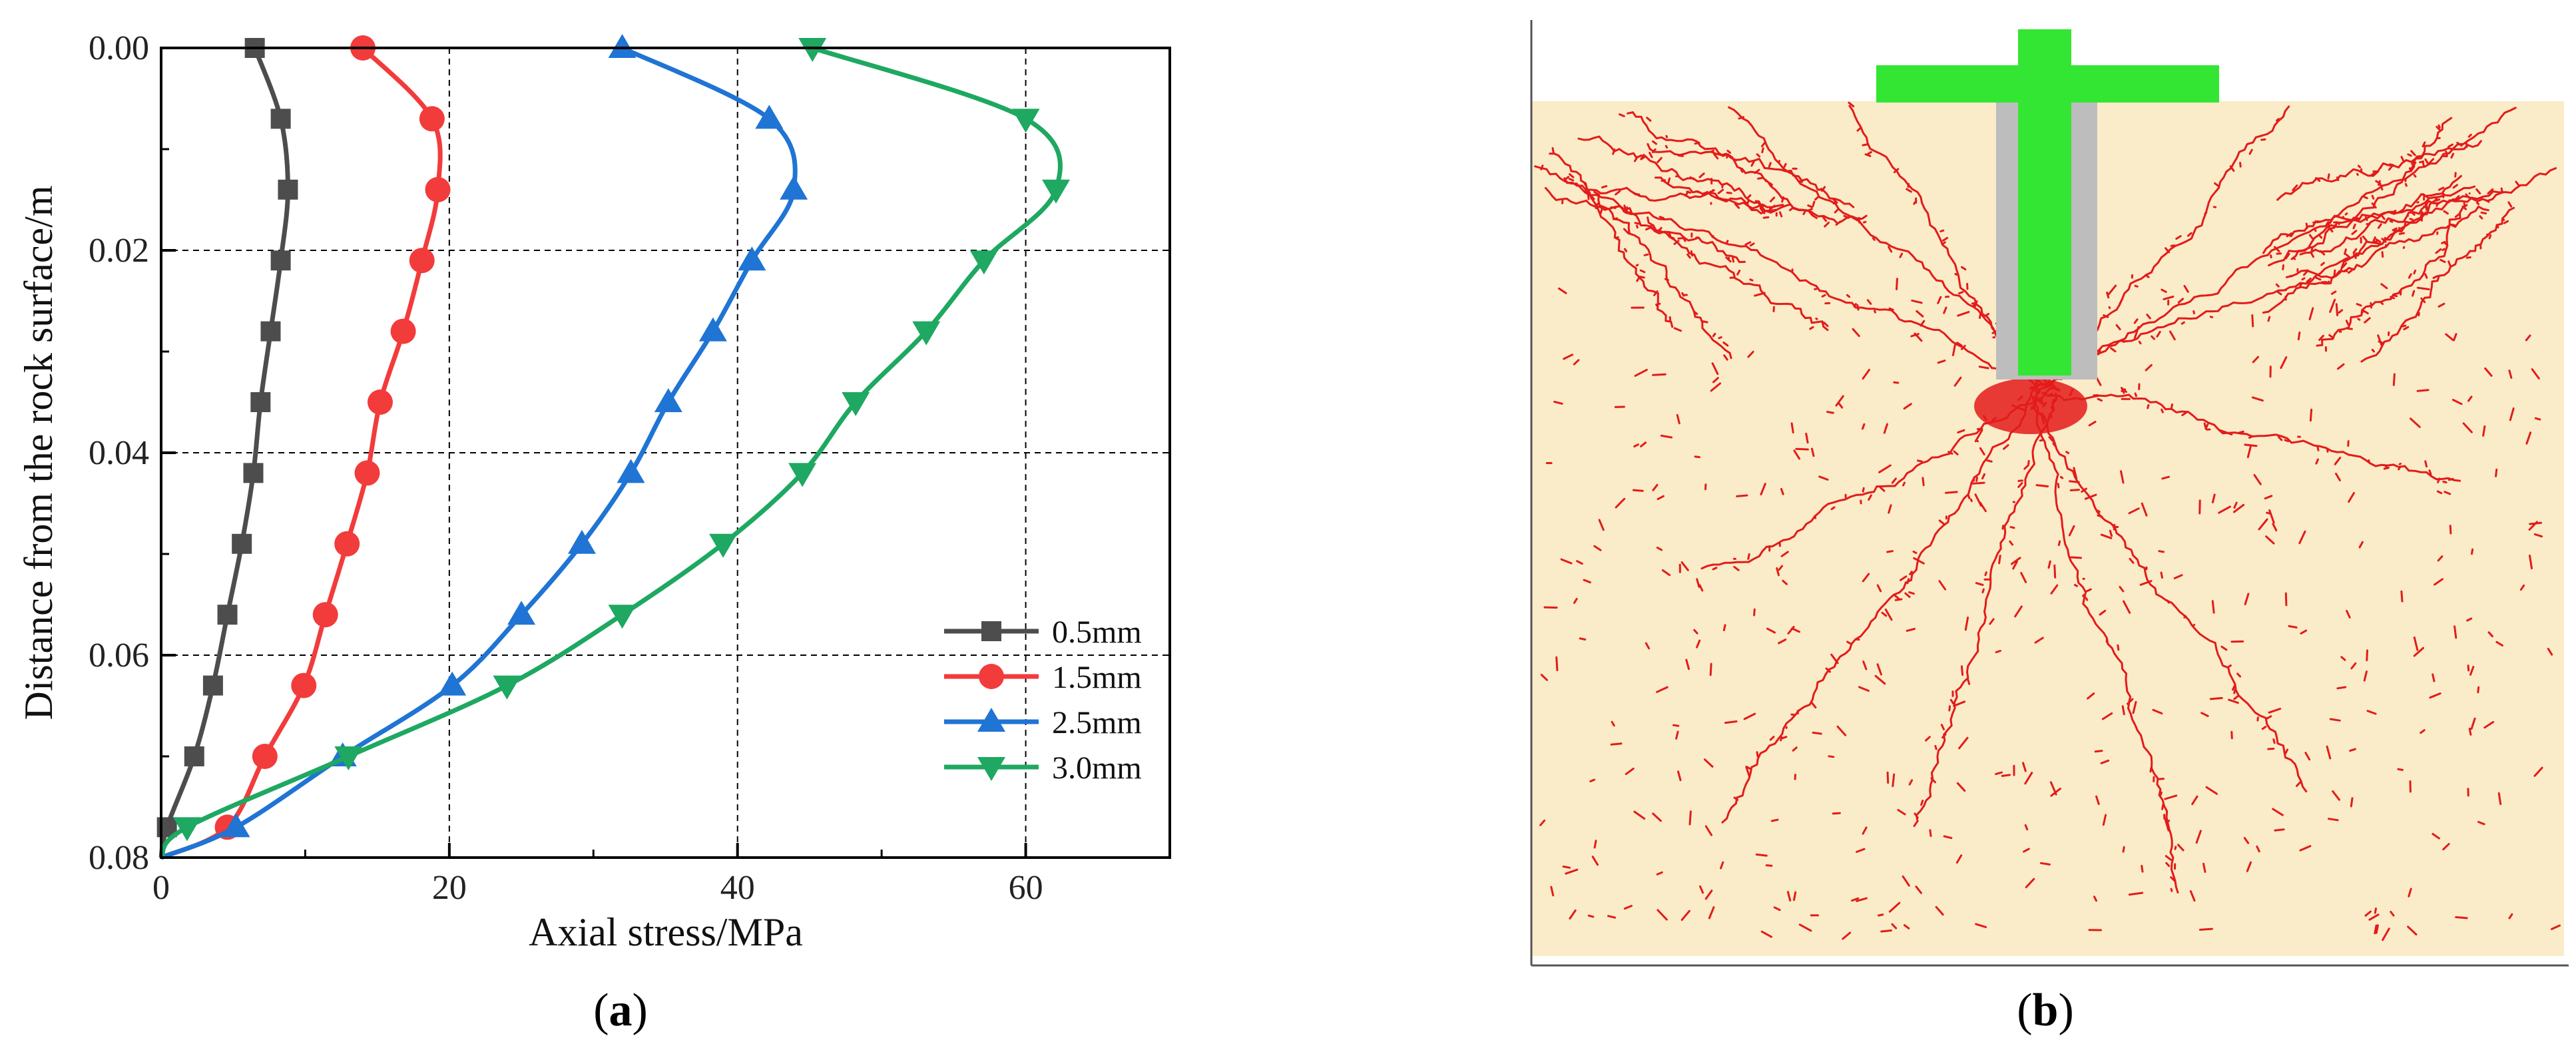 This screenshot has width=2576, height=1050. I want to click on legend-label: 2.5mm, so click(1097, 722).